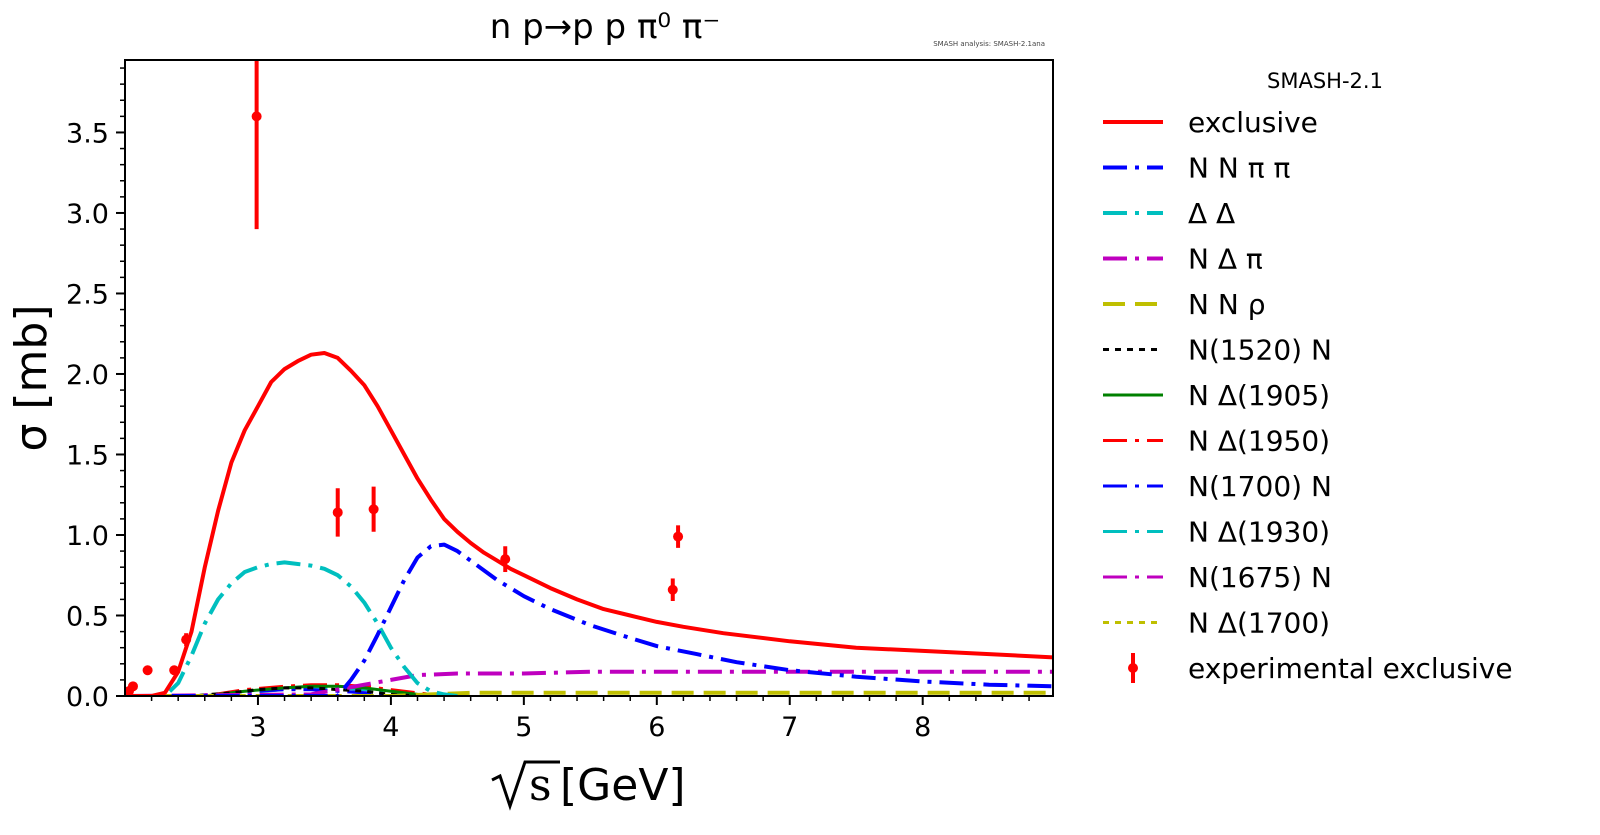  Describe the element at coordinates (1350, 668) in the screenshot. I see `legend-label: experimental exclusive` at that location.